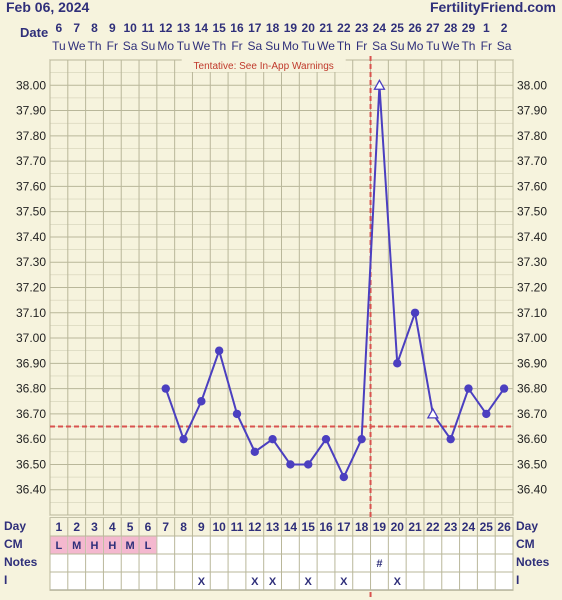 This screenshot has height=600, width=562. Describe the element at coordinates (486, 28) in the screenshot. I see `date-label: 1` at that location.